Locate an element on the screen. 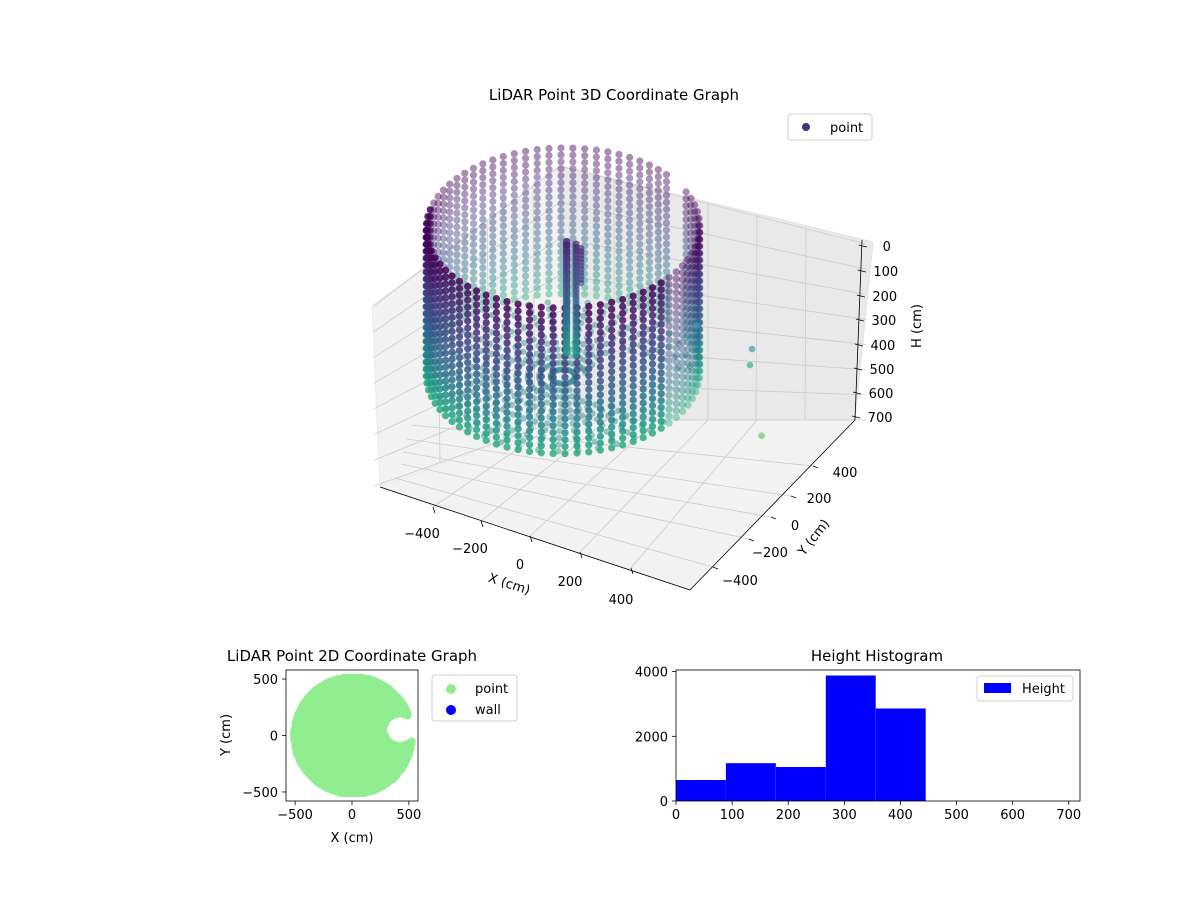 This screenshot has width=1200, height=900. z-tick-label: 0 is located at coordinates (887, 247).